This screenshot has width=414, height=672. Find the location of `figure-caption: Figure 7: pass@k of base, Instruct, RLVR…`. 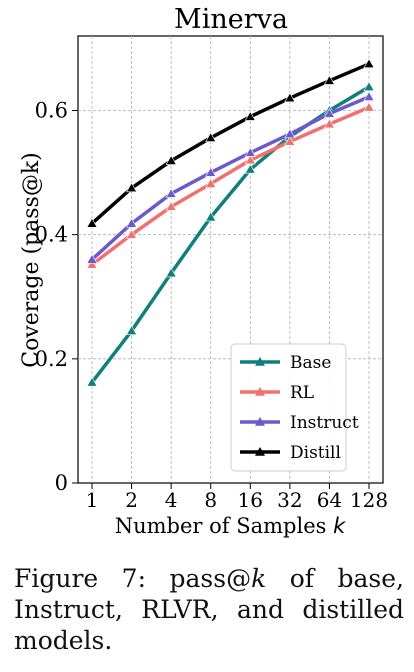

figure-caption: Figure 7: pass@k of base, Instruct, RLVR… is located at coordinates (209, 609).